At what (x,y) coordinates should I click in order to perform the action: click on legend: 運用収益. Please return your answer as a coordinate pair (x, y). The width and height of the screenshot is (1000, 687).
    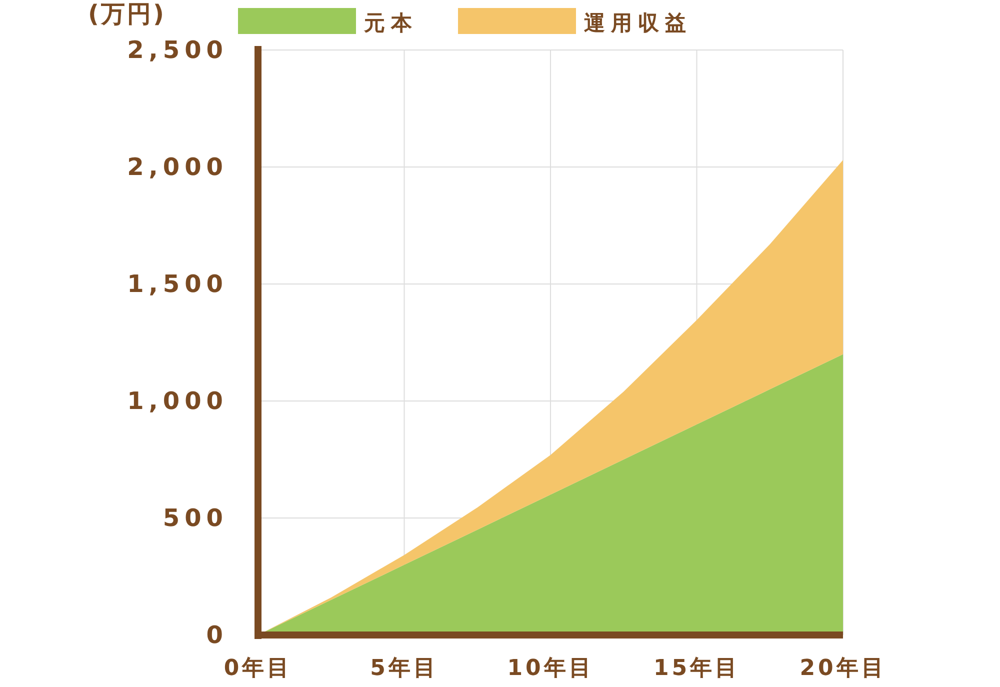
    Looking at the image, I should click on (575, 21).